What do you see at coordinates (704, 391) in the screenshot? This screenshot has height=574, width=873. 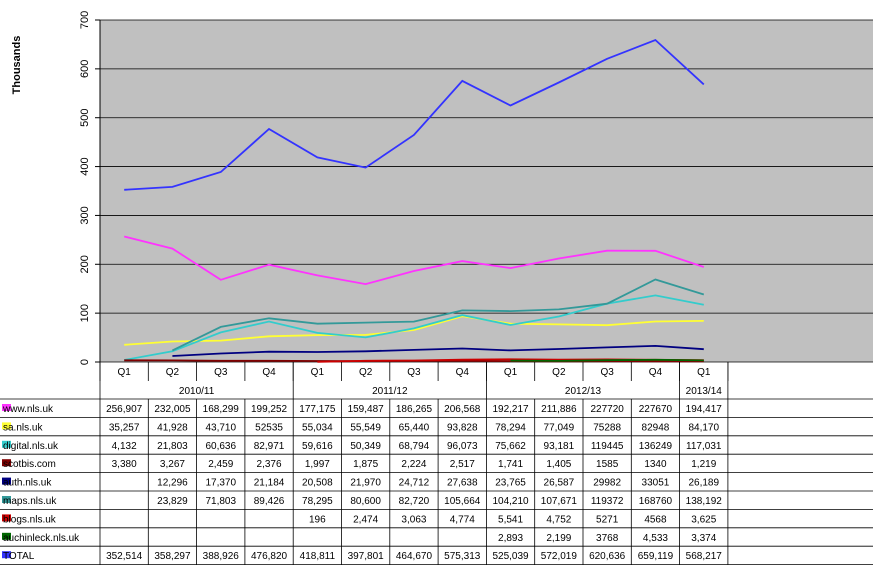 I see `year-label: 2013/14` at bounding box center [704, 391].